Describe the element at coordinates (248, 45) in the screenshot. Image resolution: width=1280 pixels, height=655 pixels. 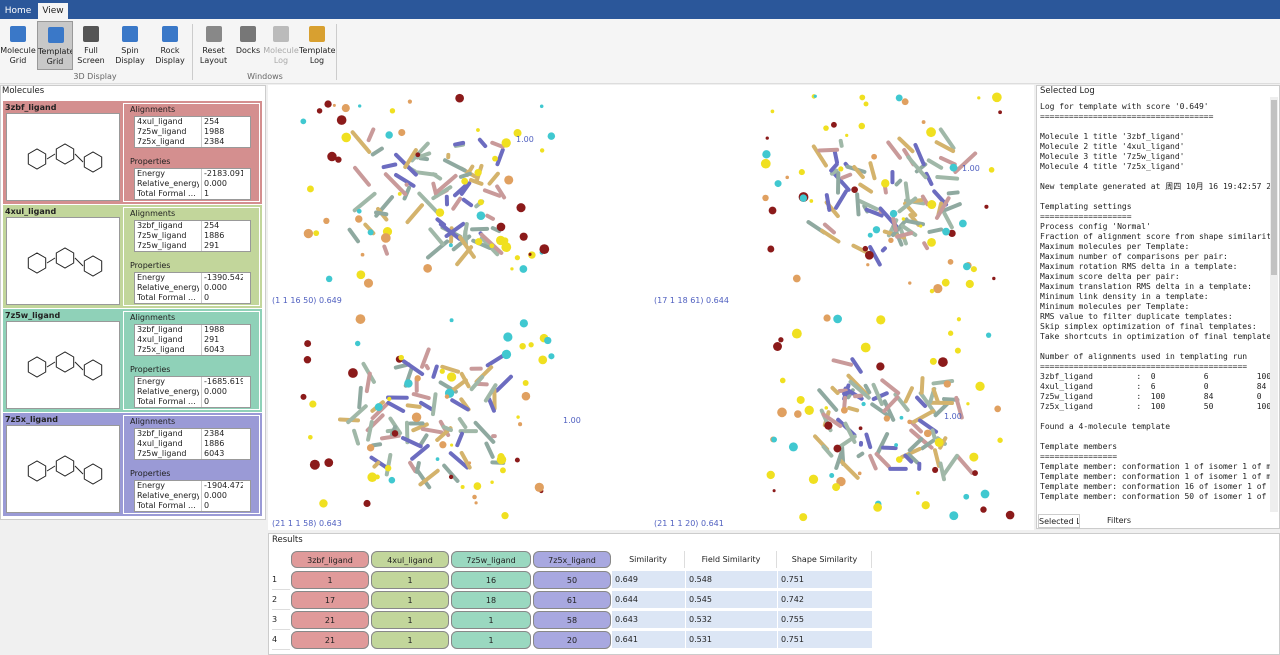
I see `ribbon-button: Docks` at that location.